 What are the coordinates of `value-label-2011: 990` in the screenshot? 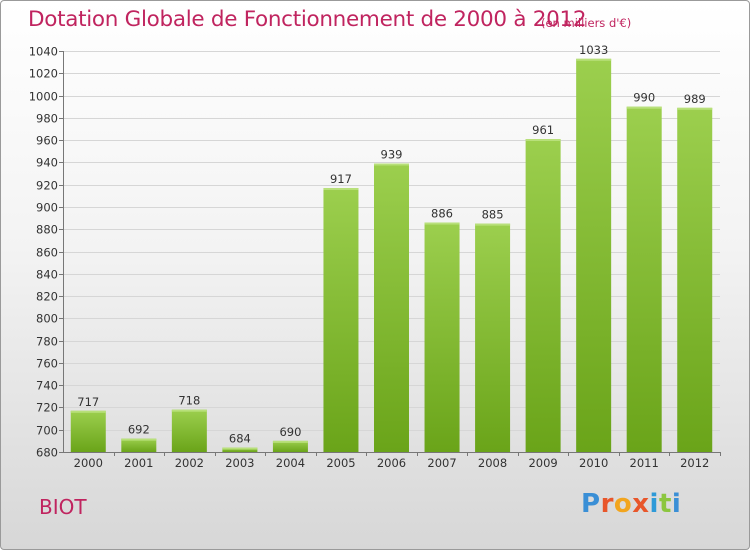 It's located at (644, 98).